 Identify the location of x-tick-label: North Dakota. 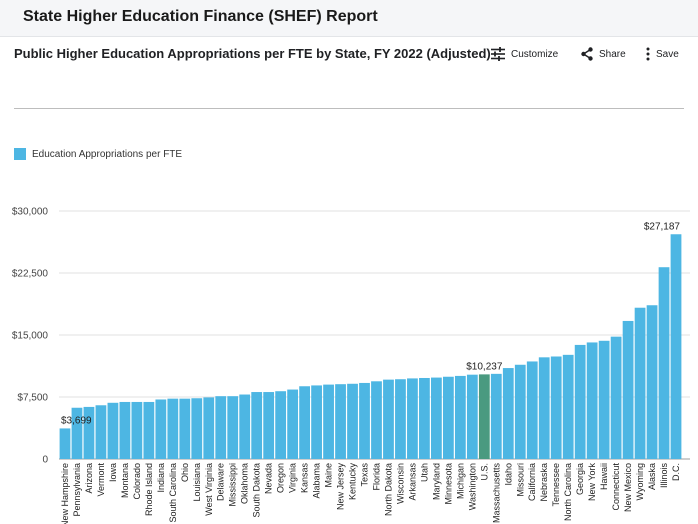
(388, 489).